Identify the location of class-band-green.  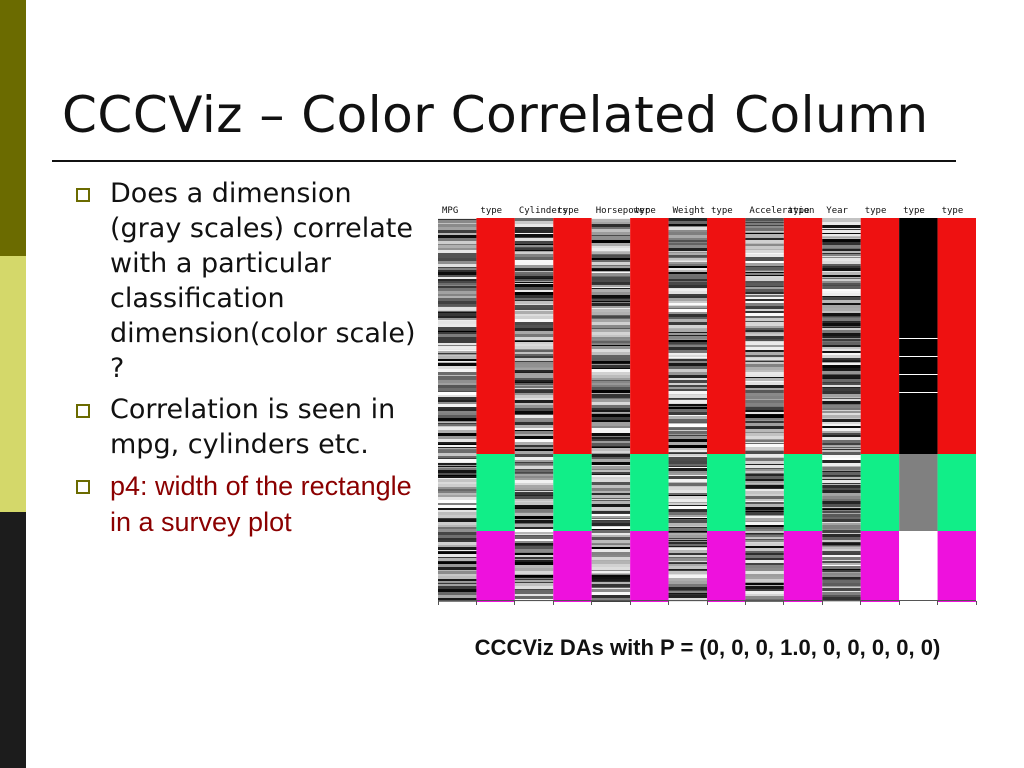
(649, 492).